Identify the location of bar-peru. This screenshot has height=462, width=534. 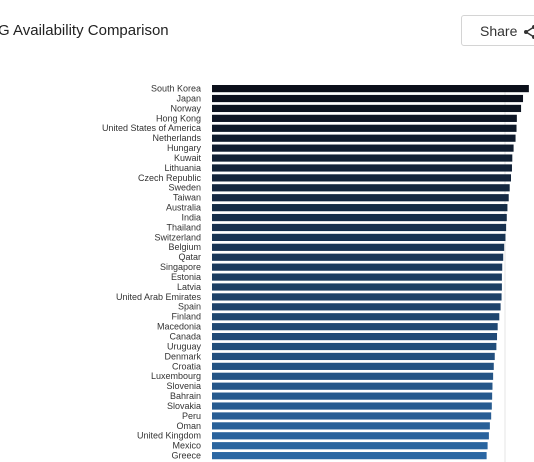
(352, 416).